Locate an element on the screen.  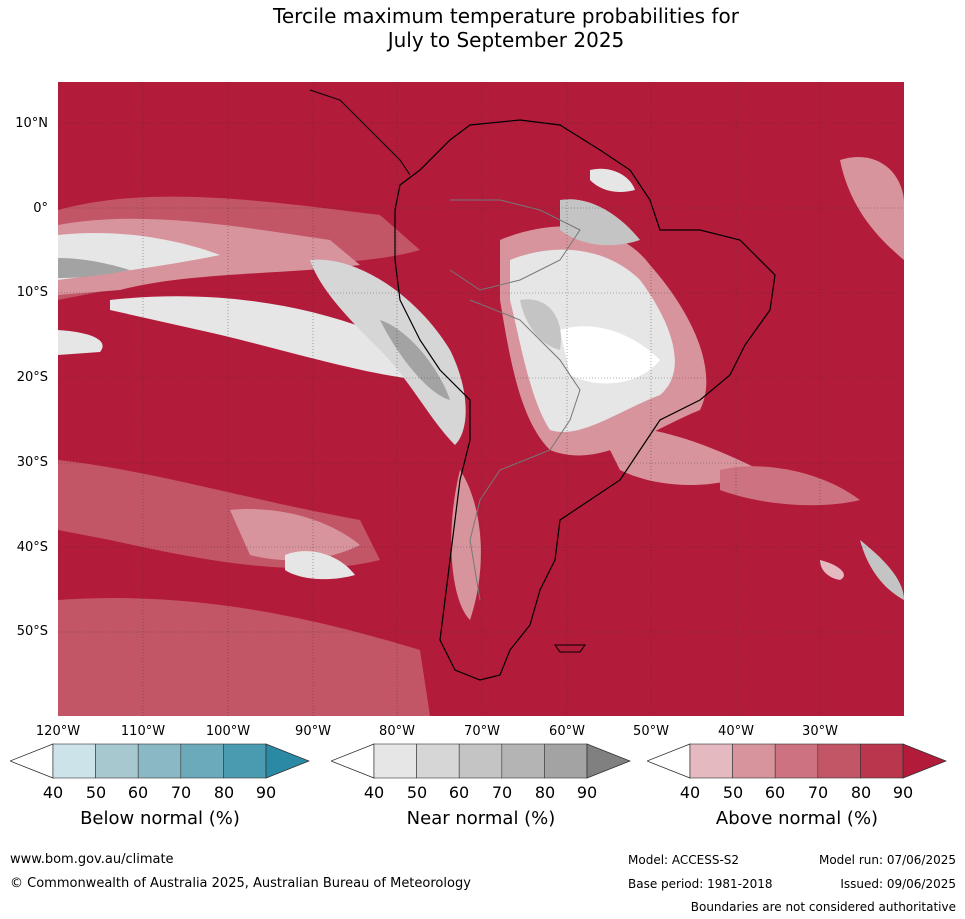
lon-label: 70°W is located at coordinates (482, 731).